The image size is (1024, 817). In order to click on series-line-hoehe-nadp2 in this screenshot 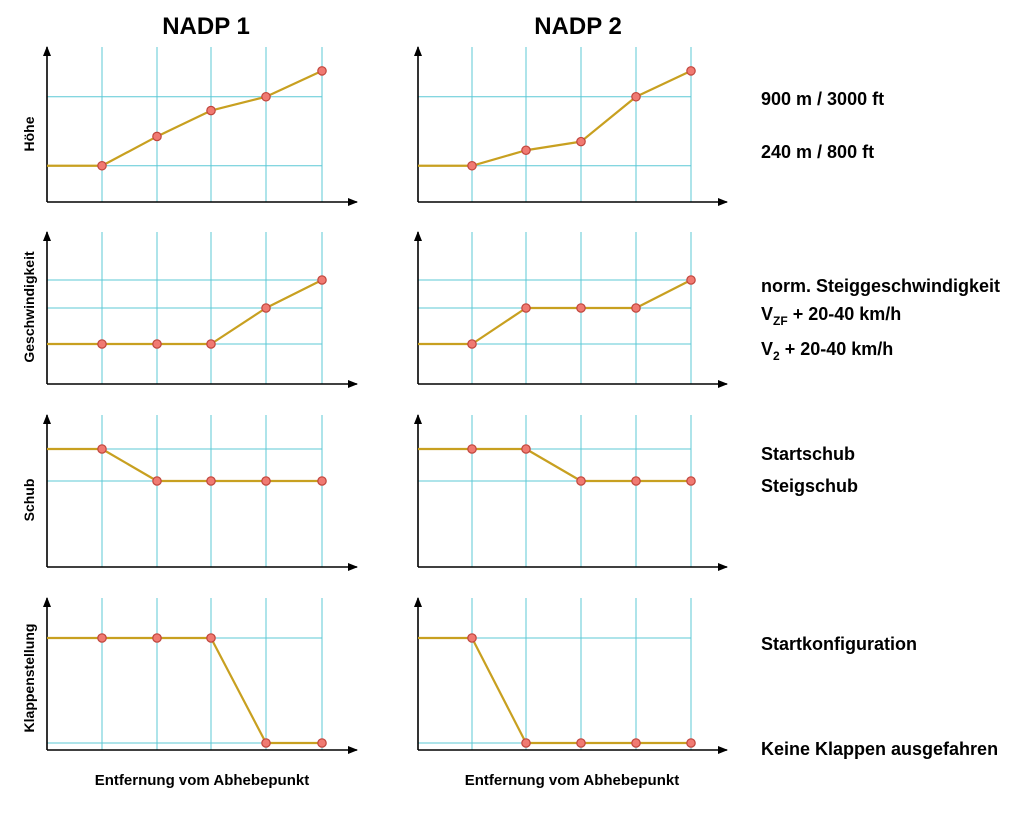, I will do `click(555, 118)`.